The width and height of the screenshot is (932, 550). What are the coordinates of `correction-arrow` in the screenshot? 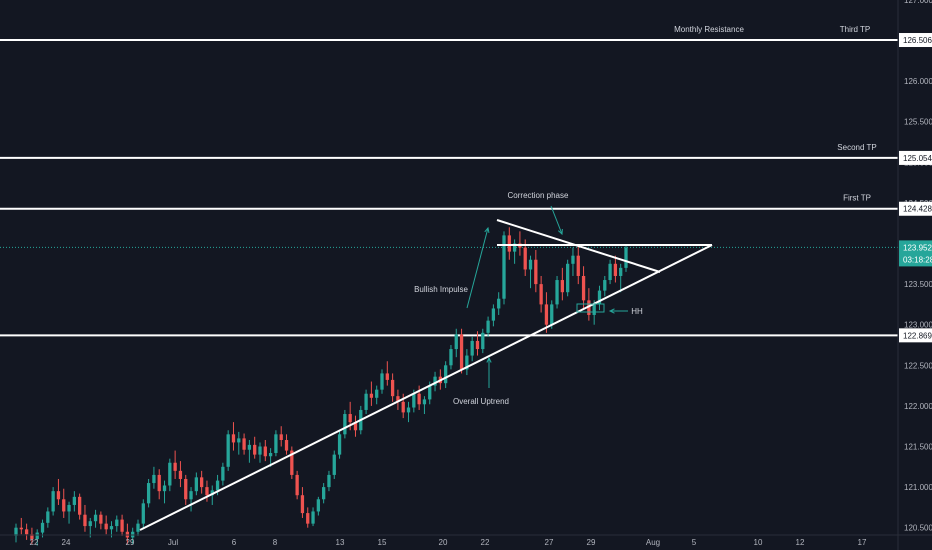 It's located at (556, 220).